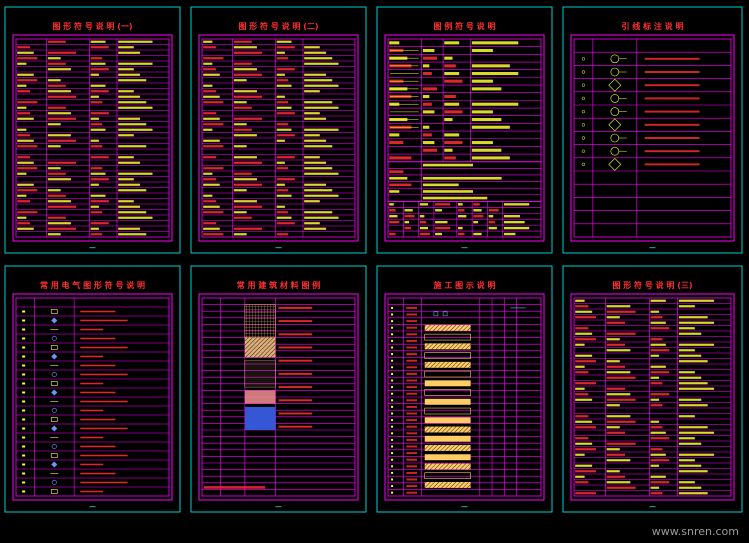  Describe the element at coordinates (695, 531) in the screenshot. I see `watermark-text: www.snren.com` at that location.